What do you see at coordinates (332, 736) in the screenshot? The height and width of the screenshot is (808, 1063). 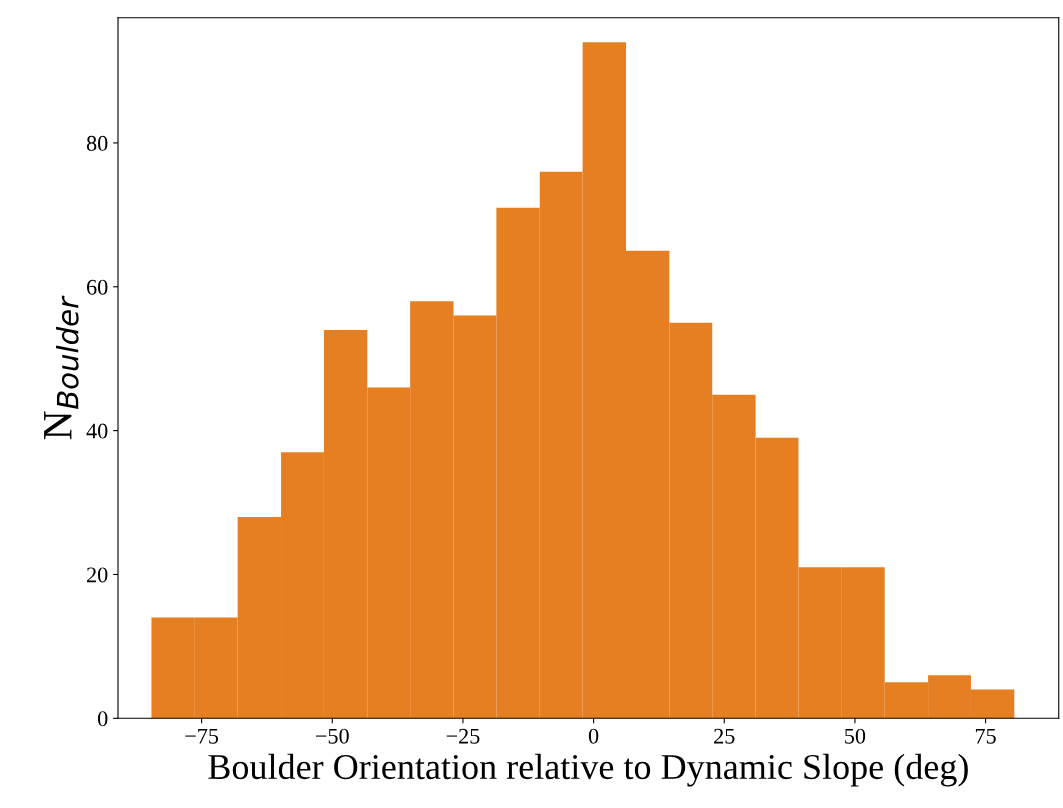 I see `x-tick-label: −50` at bounding box center [332, 736].